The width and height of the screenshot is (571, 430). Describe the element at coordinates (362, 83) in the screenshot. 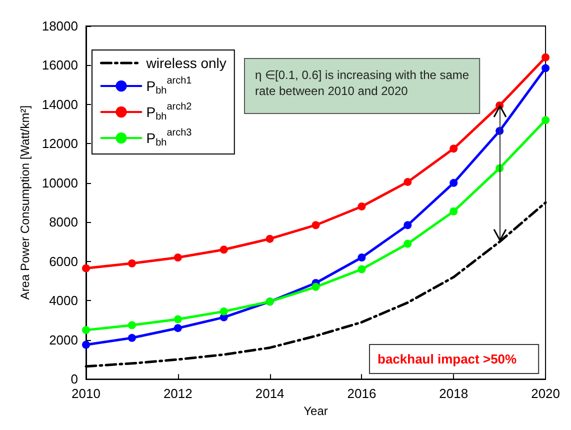

I see `annotation: η ∈[0.1, 0.6] is increasing with the same rate between 2010 and 2020` at that location.